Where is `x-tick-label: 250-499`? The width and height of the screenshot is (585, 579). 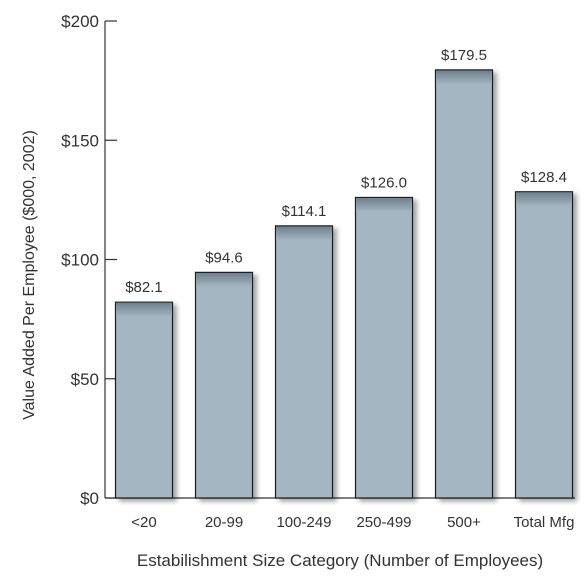 x-tick-label: 250-499 is located at coordinates (383, 522).